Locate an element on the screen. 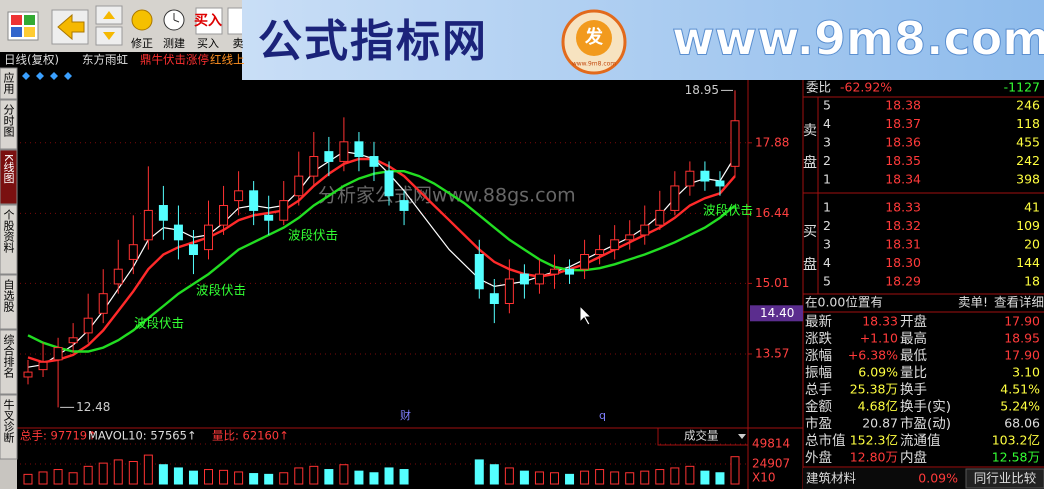 The width and height of the screenshot is (1044, 489). book-price: 18.31 is located at coordinates (903, 244).